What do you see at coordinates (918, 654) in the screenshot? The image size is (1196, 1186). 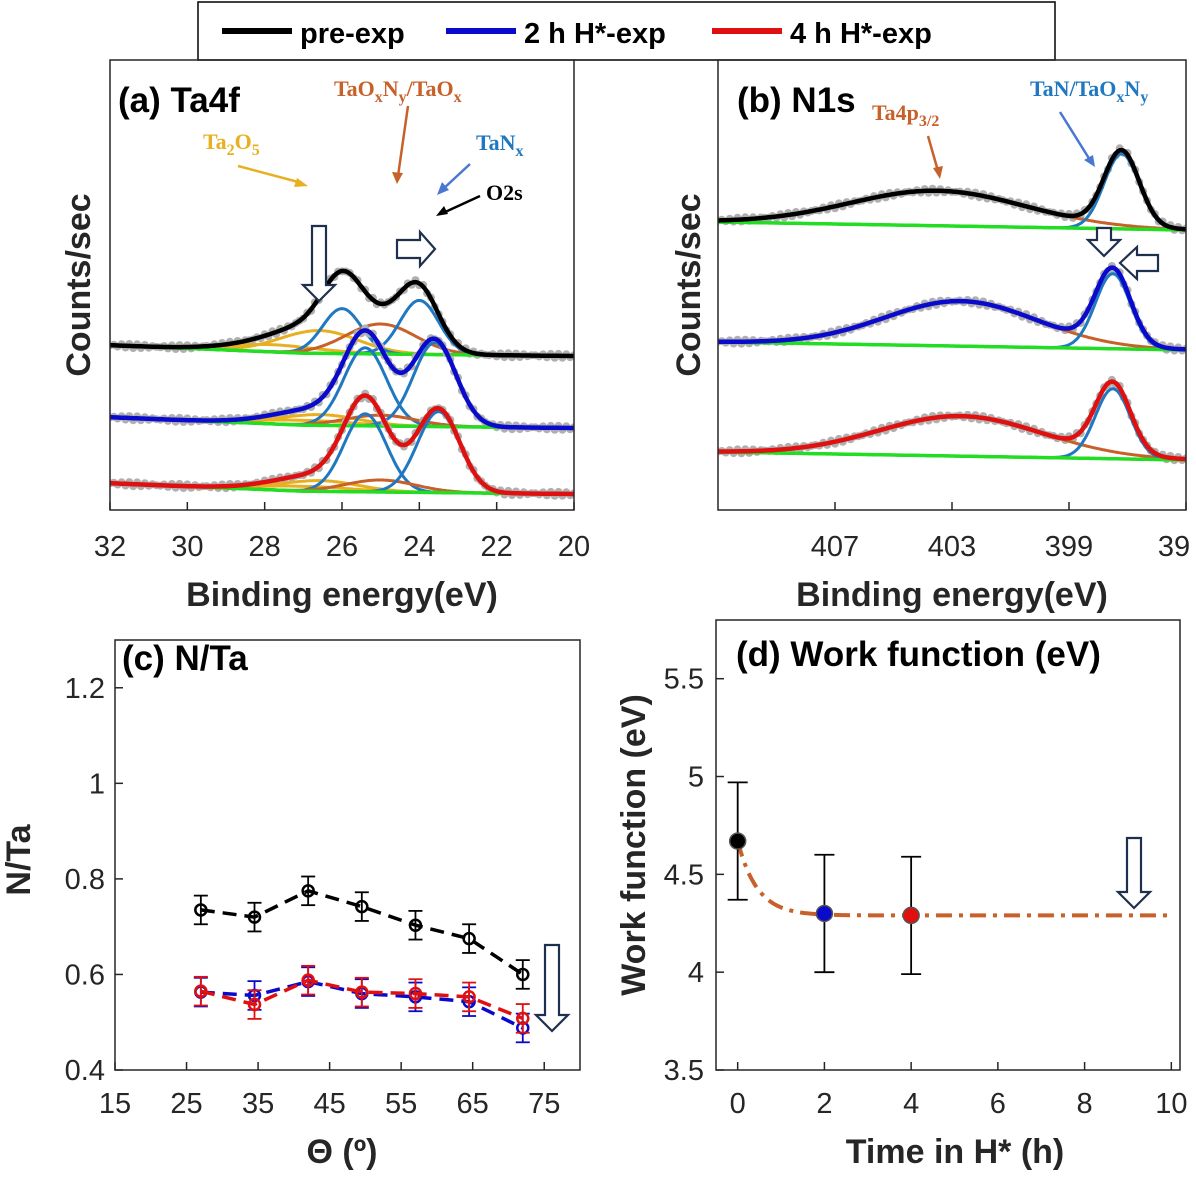 I see `panel-d-title: (d) Work function (eV)` at bounding box center [918, 654].